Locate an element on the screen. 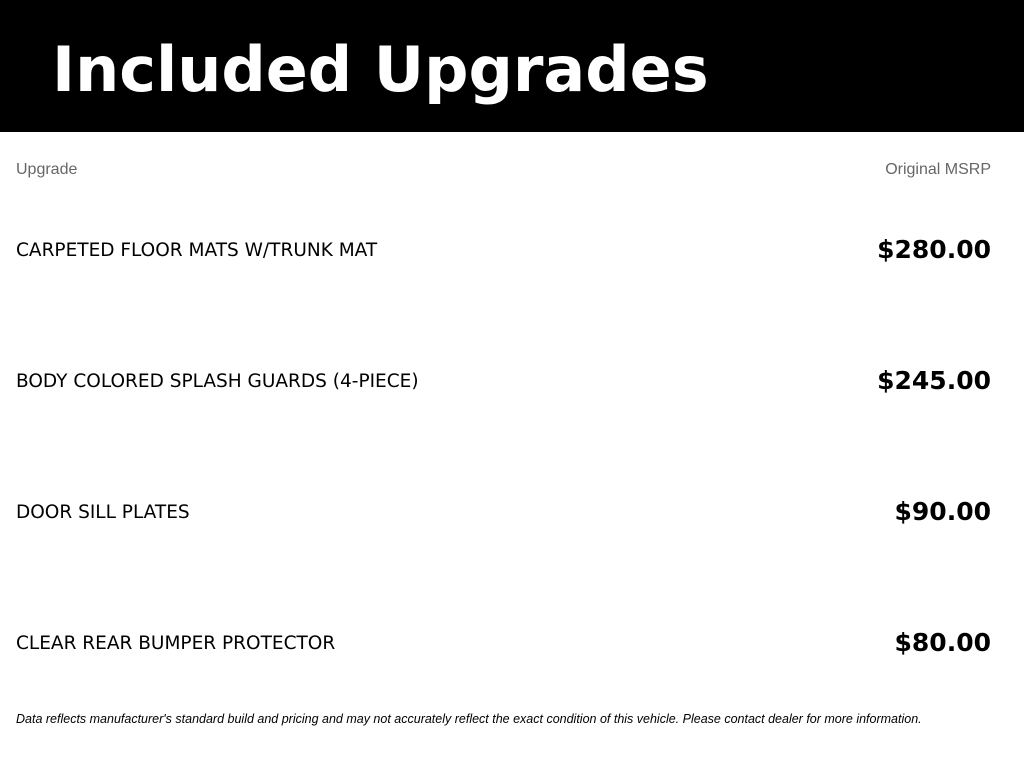 This screenshot has width=1024, height=768. page-title: Included Upgrades is located at coordinates (380, 69).